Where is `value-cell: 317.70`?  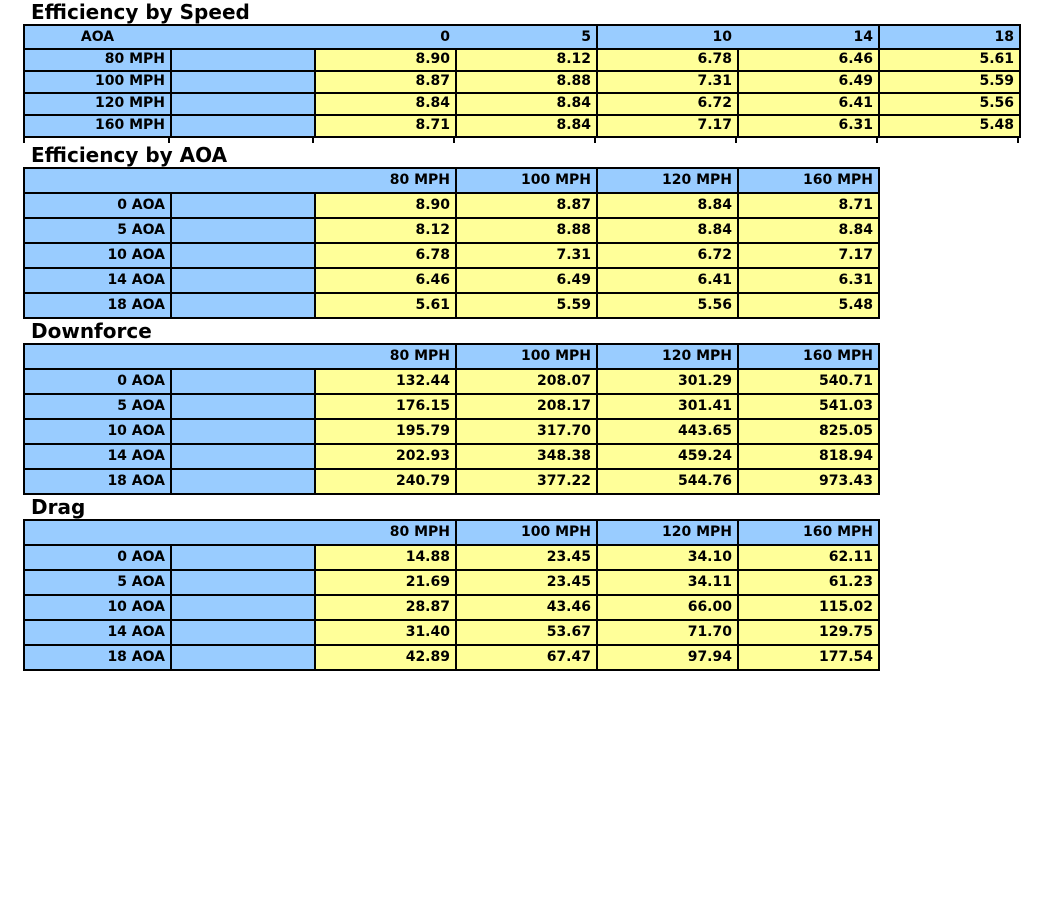
value-cell: 317.70 is located at coordinates (525, 430).